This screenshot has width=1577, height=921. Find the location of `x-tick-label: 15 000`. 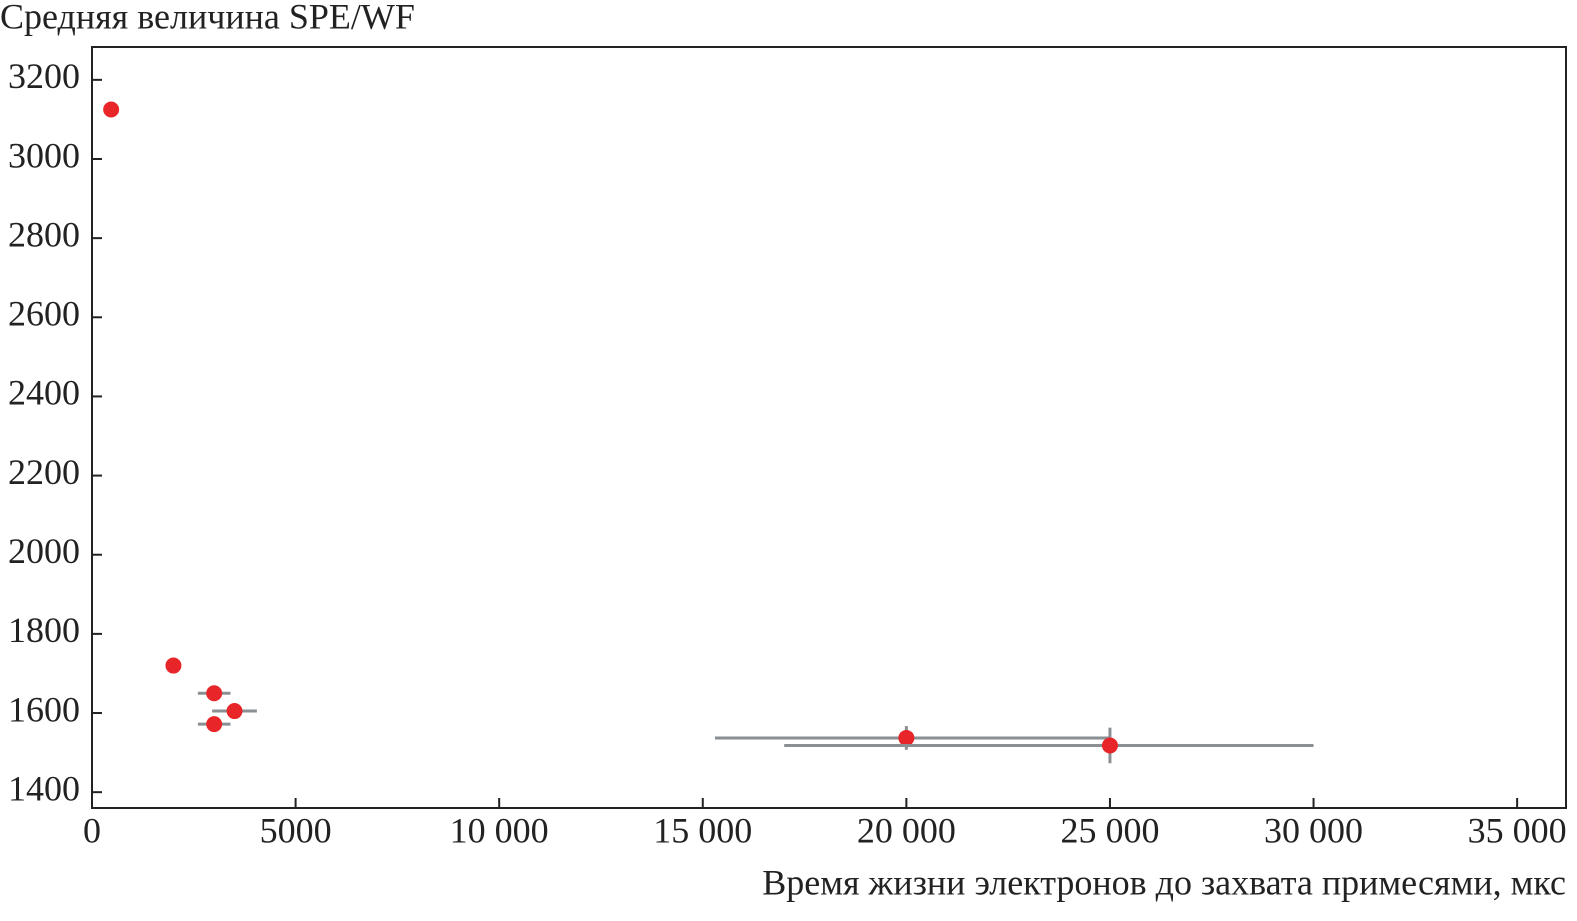

x-tick-label: 15 000 is located at coordinates (702, 830).